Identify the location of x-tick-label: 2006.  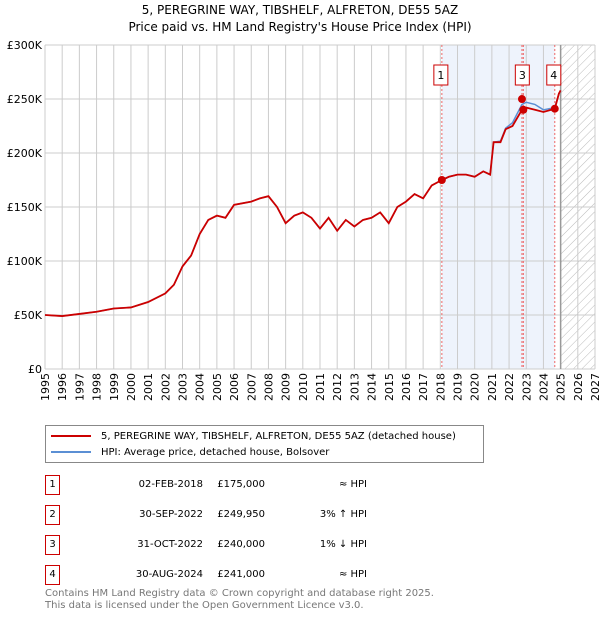
(234, 387).